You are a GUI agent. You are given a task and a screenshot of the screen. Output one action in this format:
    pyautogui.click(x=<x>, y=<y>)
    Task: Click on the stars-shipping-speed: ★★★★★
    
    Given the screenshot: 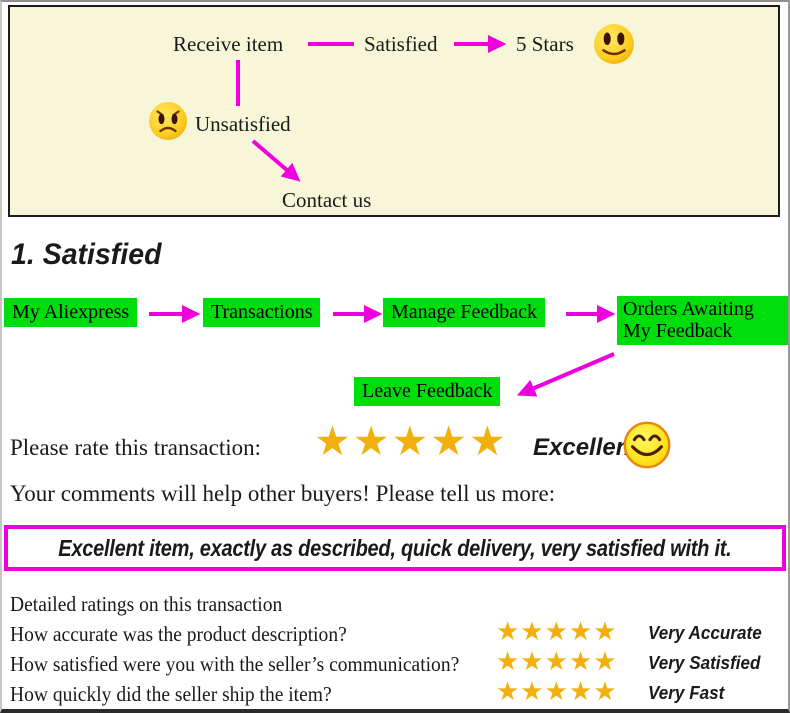 What is the action you would take?
    pyautogui.click(x=557, y=692)
    